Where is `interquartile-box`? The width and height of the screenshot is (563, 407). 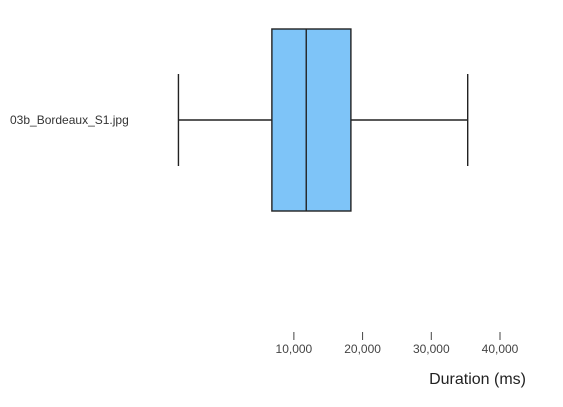 interquartile-box is located at coordinates (311, 120).